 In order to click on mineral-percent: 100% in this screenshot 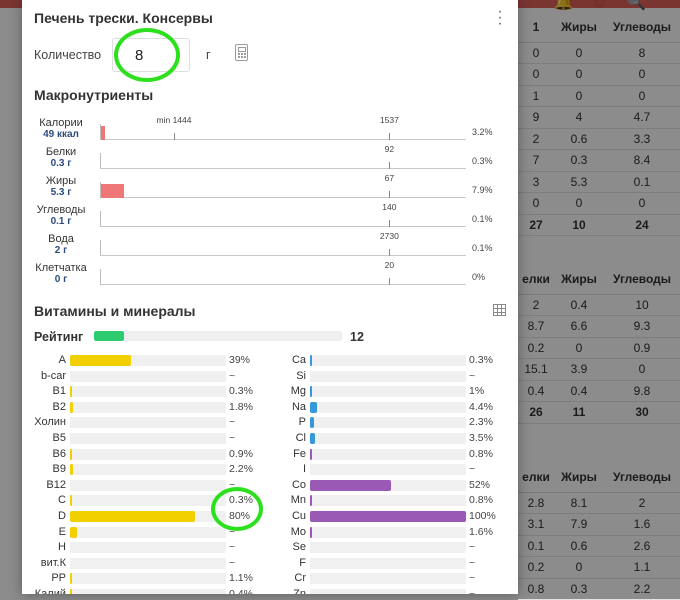, I will do `click(482, 516)`.